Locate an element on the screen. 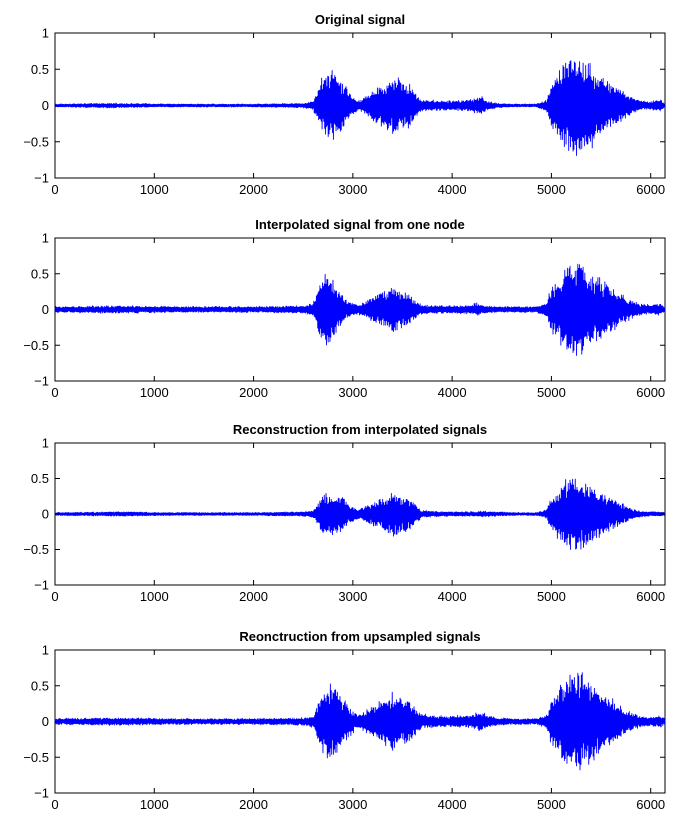 The height and width of the screenshot is (817, 682). subplot-title: Reonctruction from upsampled signals is located at coordinates (359, 636).